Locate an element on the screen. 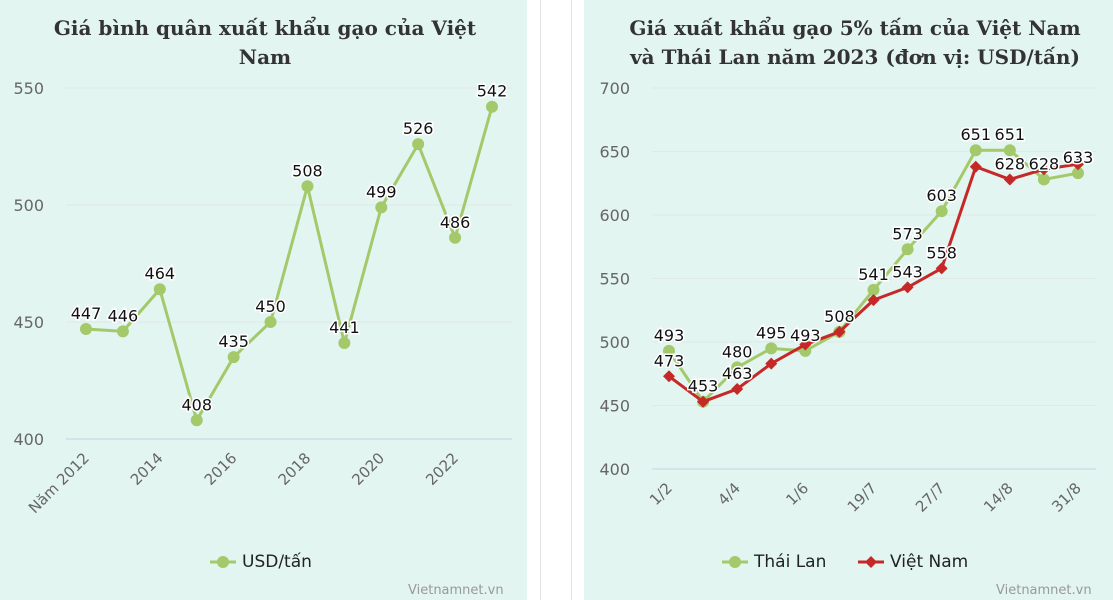  data-label: 480 is located at coordinates (737, 351).